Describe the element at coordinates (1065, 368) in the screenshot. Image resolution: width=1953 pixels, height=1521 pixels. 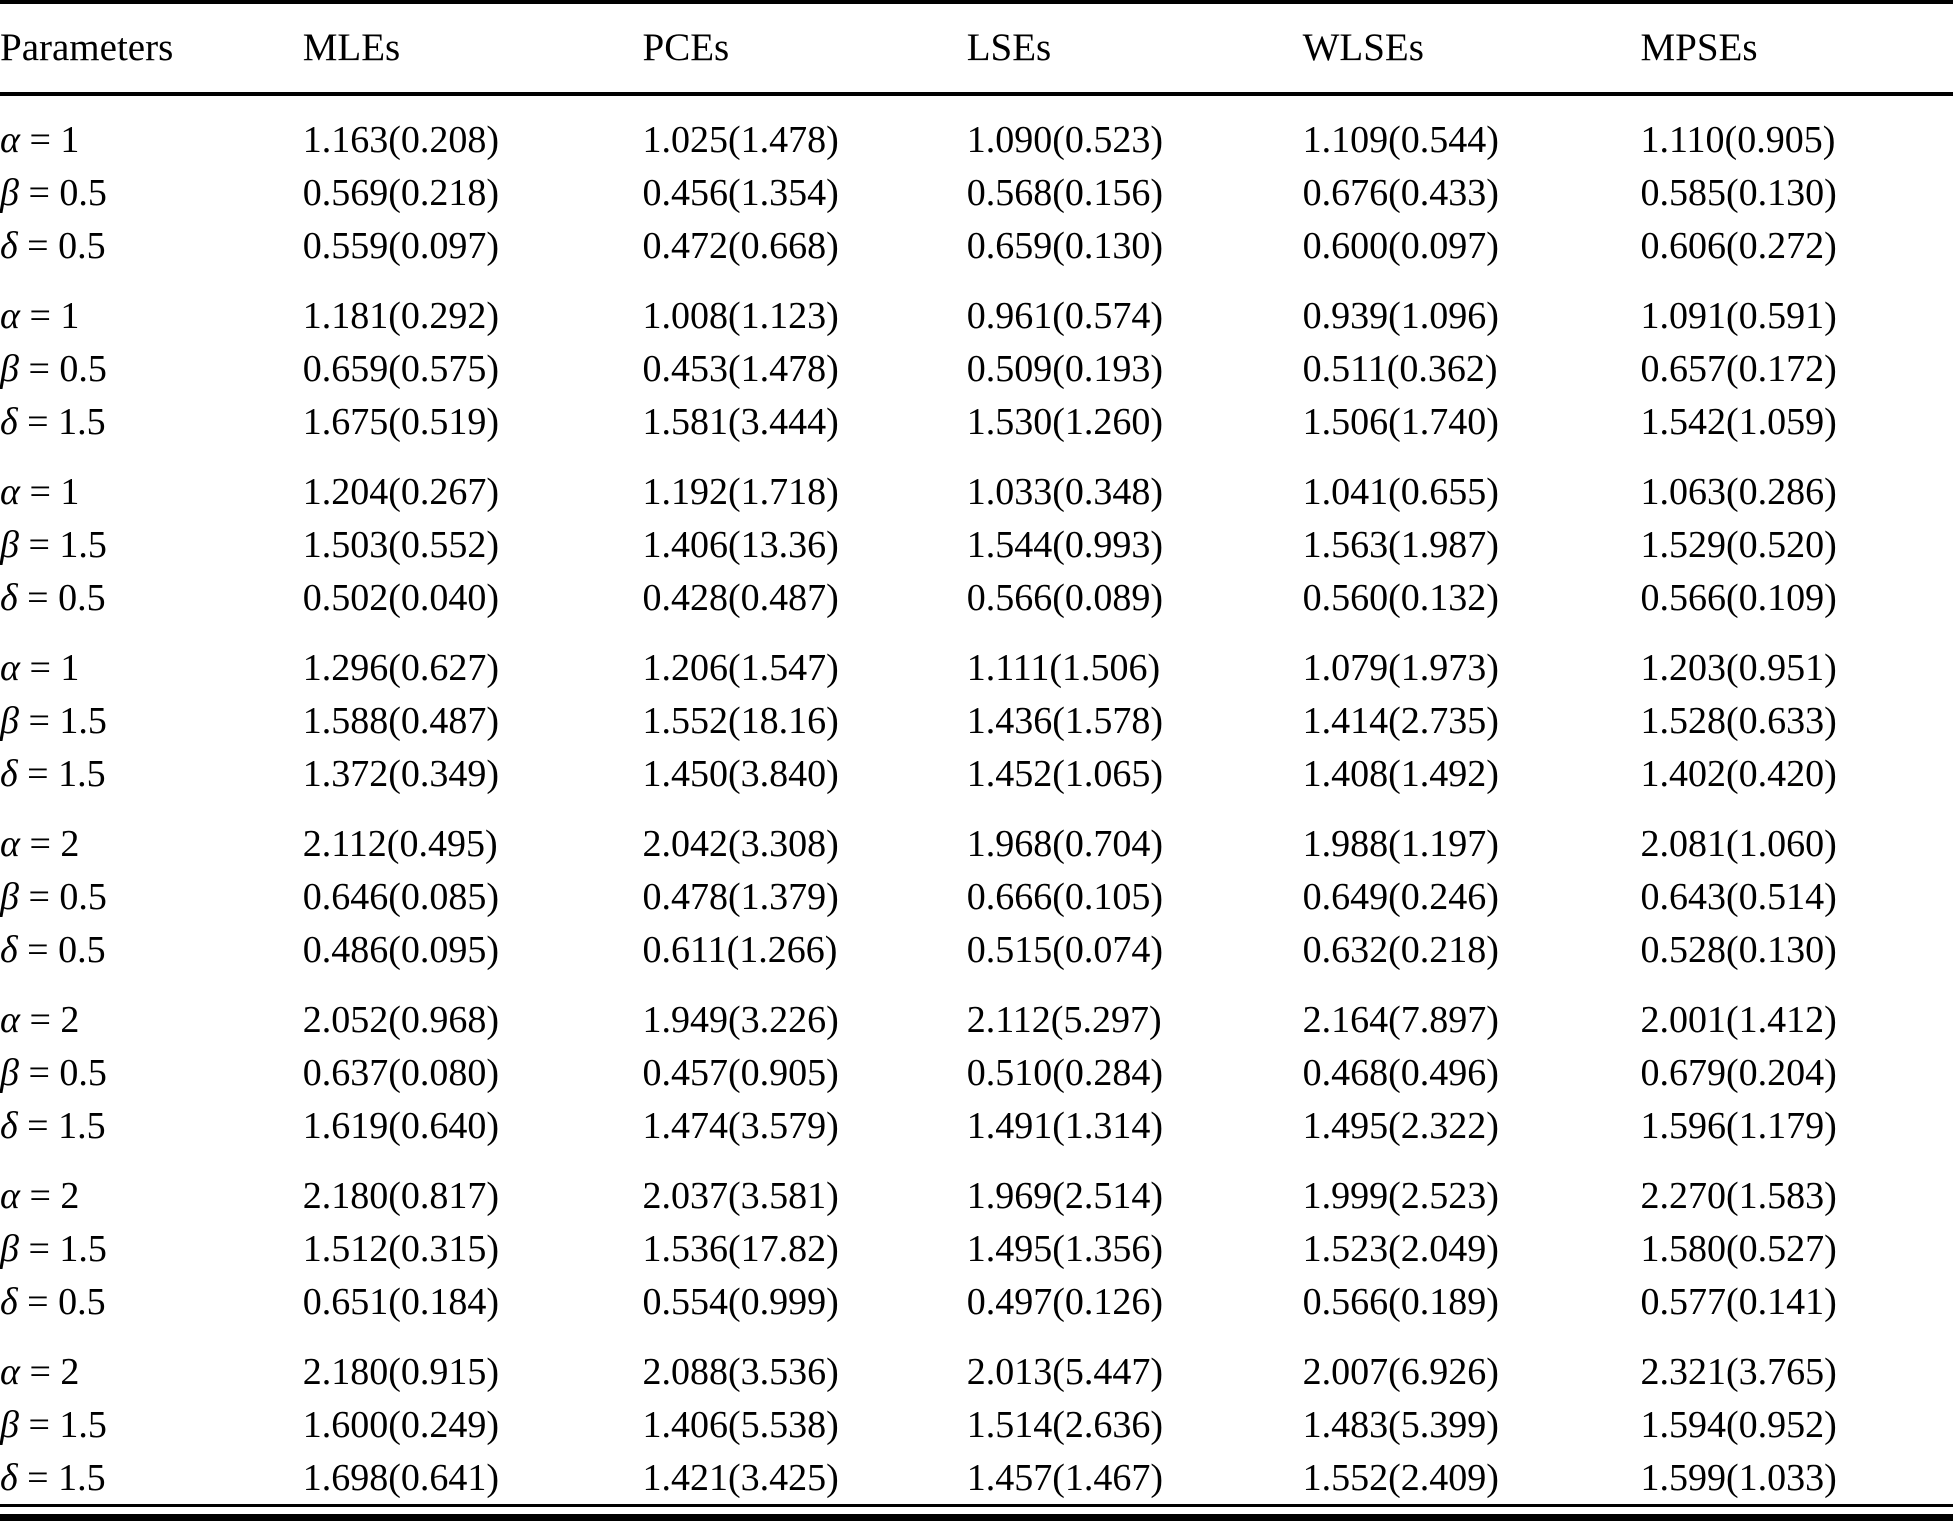
I see `estimate-cell-lses: 0.509(0.193)` at that location.